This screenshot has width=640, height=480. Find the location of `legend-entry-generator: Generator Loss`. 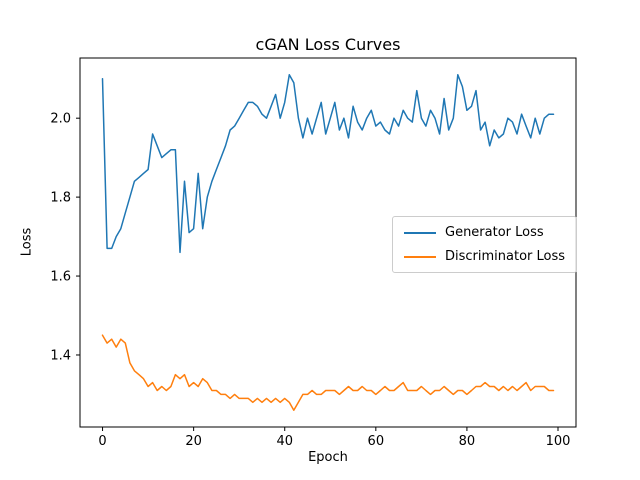

legend-entry-generator: Generator Loss is located at coordinates (484, 232).